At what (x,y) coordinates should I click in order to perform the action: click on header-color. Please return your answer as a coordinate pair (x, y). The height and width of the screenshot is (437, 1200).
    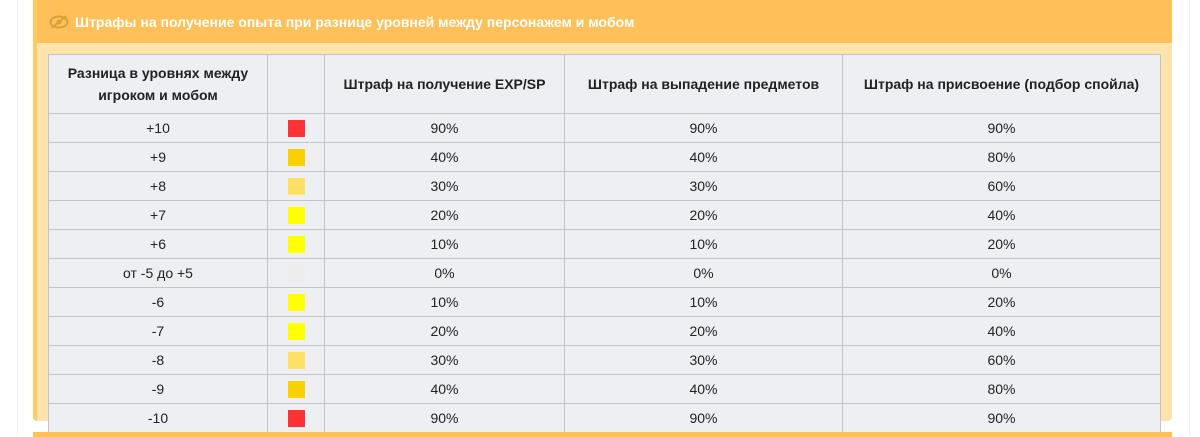
    Looking at the image, I should click on (296, 84).